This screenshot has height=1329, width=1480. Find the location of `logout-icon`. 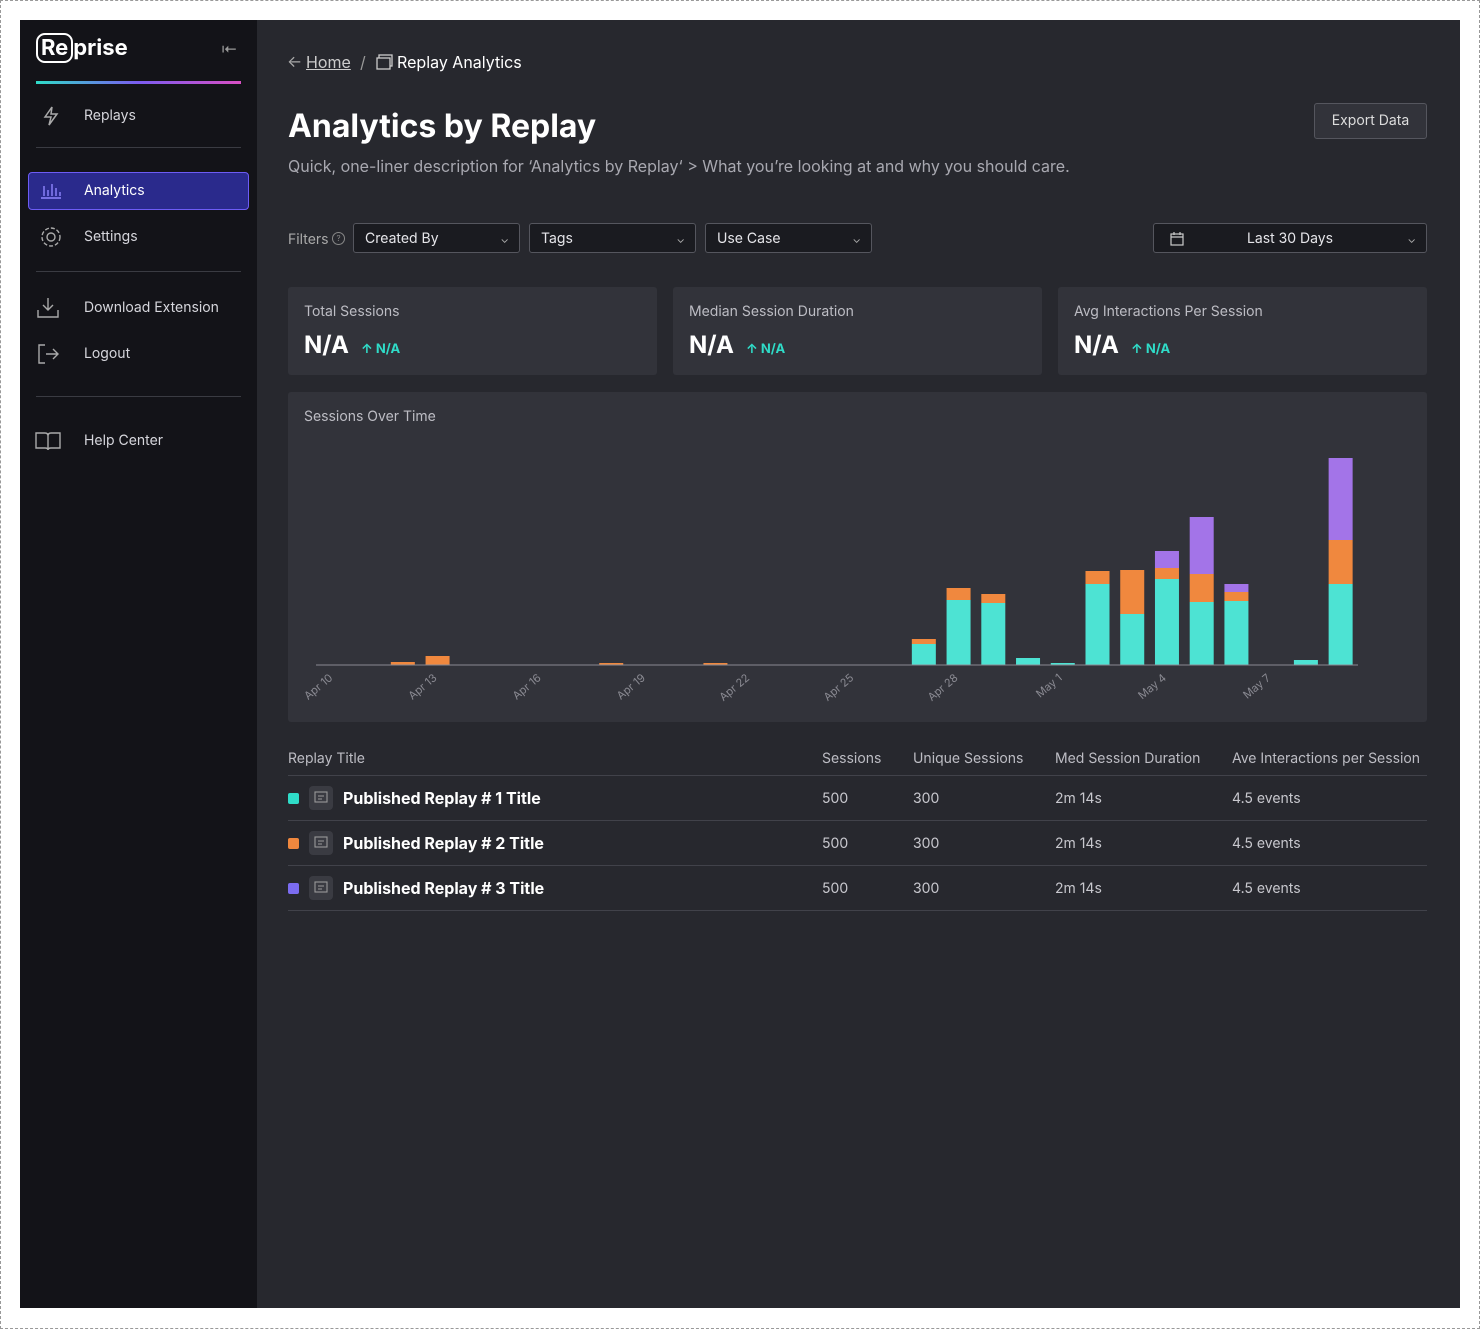

logout-icon is located at coordinates (48, 354).